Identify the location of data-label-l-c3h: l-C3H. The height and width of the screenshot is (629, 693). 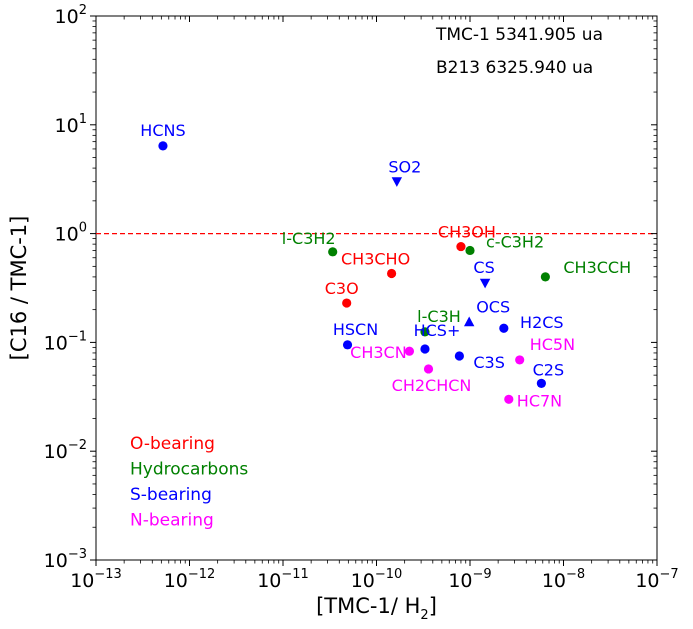
(439, 316).